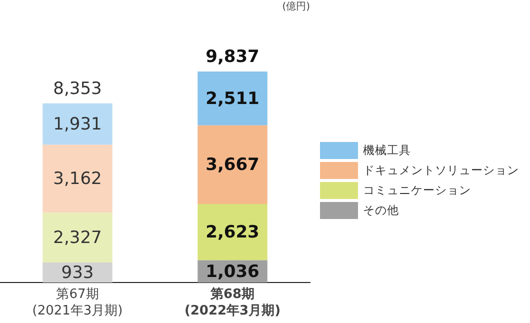 The image size is (530, 323). I want to click on x-tick-label: 第68期 (2022年3月期), so click(232, 302).